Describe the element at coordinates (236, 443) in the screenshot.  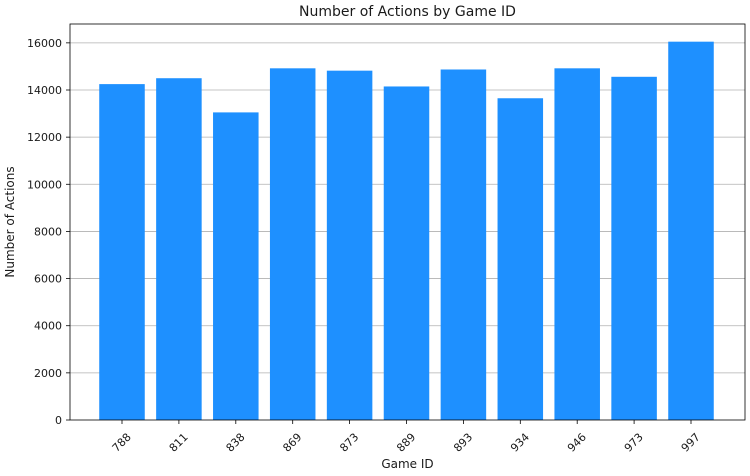
I see `x-tick-label-838: 838` at that location.